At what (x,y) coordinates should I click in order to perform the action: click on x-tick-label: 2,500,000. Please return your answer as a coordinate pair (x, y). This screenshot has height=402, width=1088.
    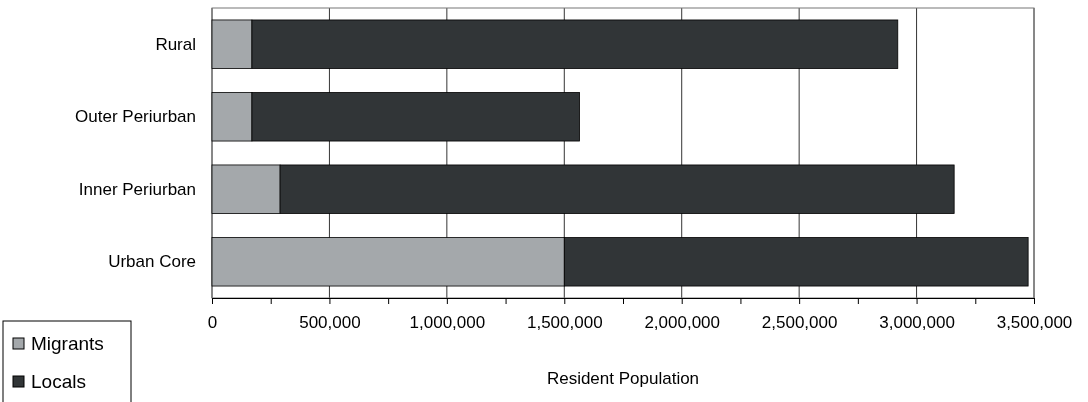
    Looking at the image, I should click on (799, 323).